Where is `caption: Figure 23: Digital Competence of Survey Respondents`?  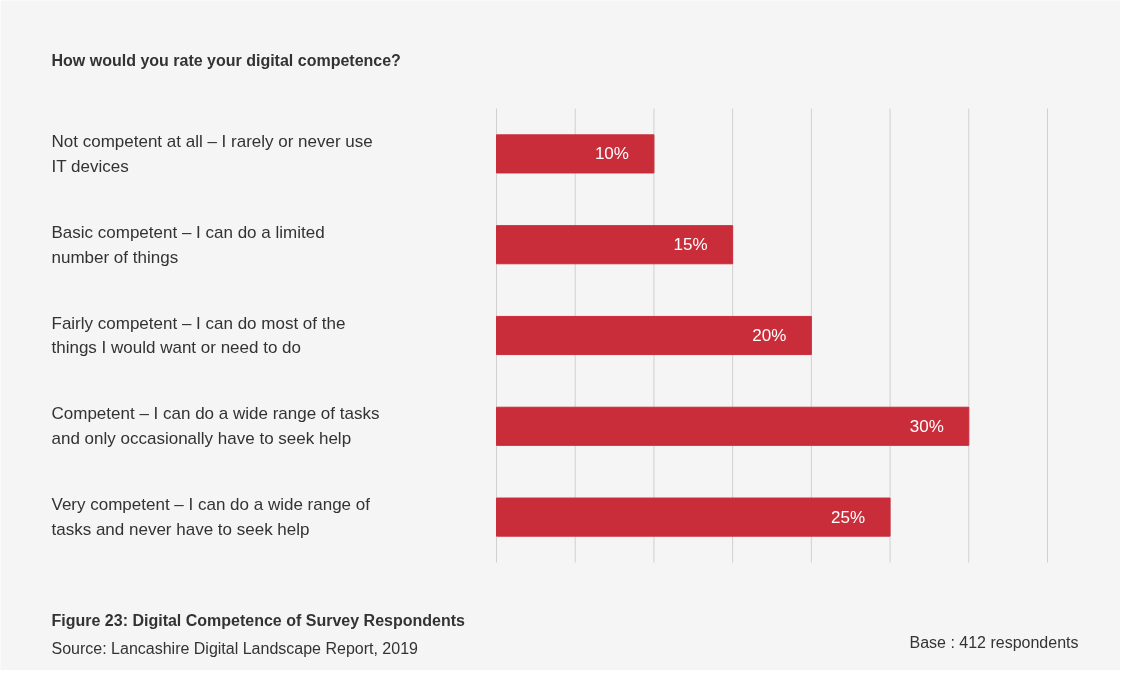 caption: Figure 23: Digital Competence of Survey Respondents is located at coordinates (258, 620).